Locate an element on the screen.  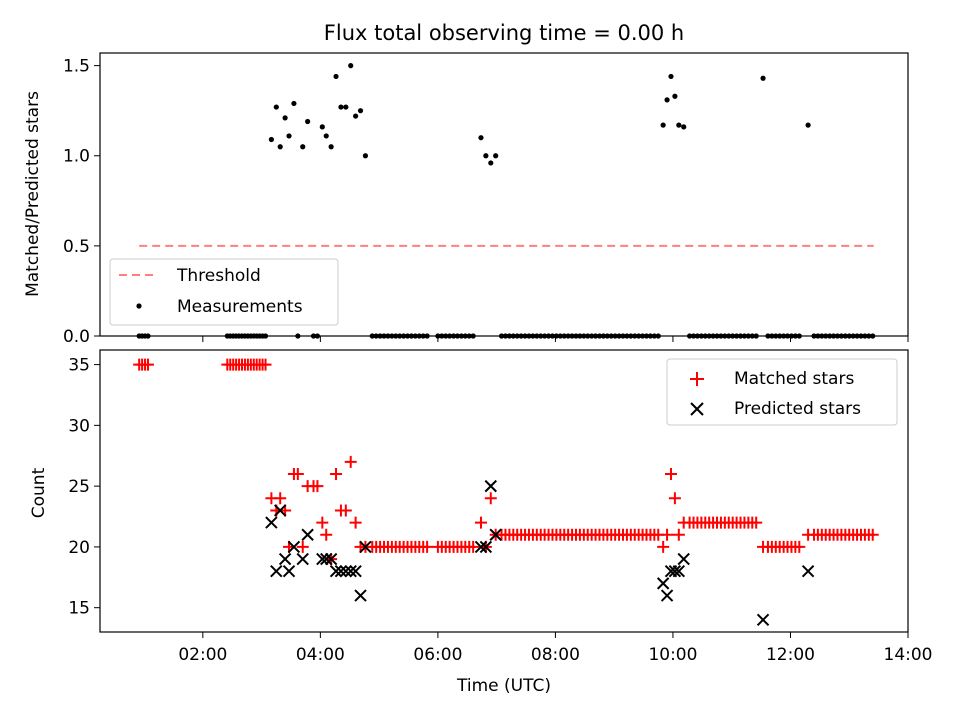
x-axis-label: Time (UTC) is located at coordinates (503, 686).